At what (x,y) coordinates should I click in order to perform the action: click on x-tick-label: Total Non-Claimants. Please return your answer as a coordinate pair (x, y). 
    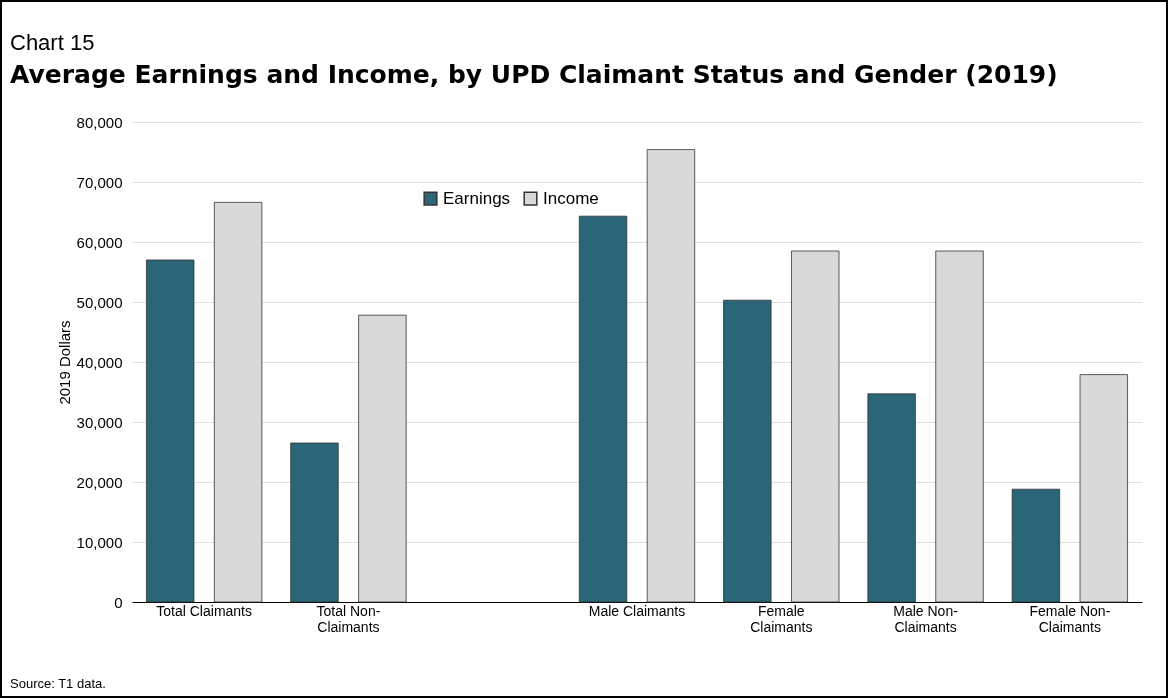
    Looking at the image, I should click on (348, 618).